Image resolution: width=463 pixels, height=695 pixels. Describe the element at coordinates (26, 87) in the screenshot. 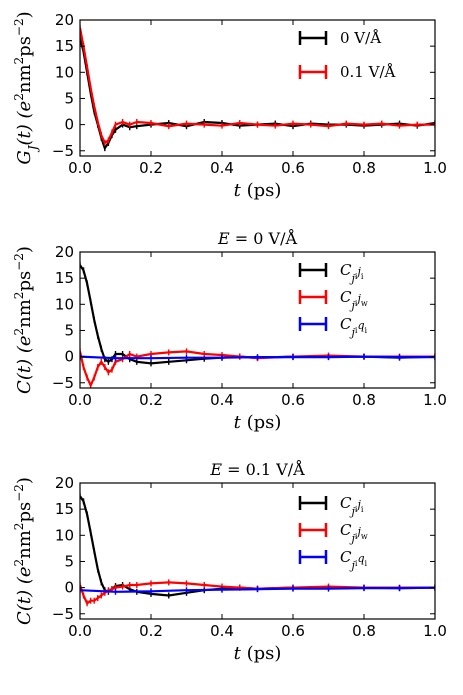

I see `y-axis-label: GJ(t) (e2nm2ps−2)` at that location.